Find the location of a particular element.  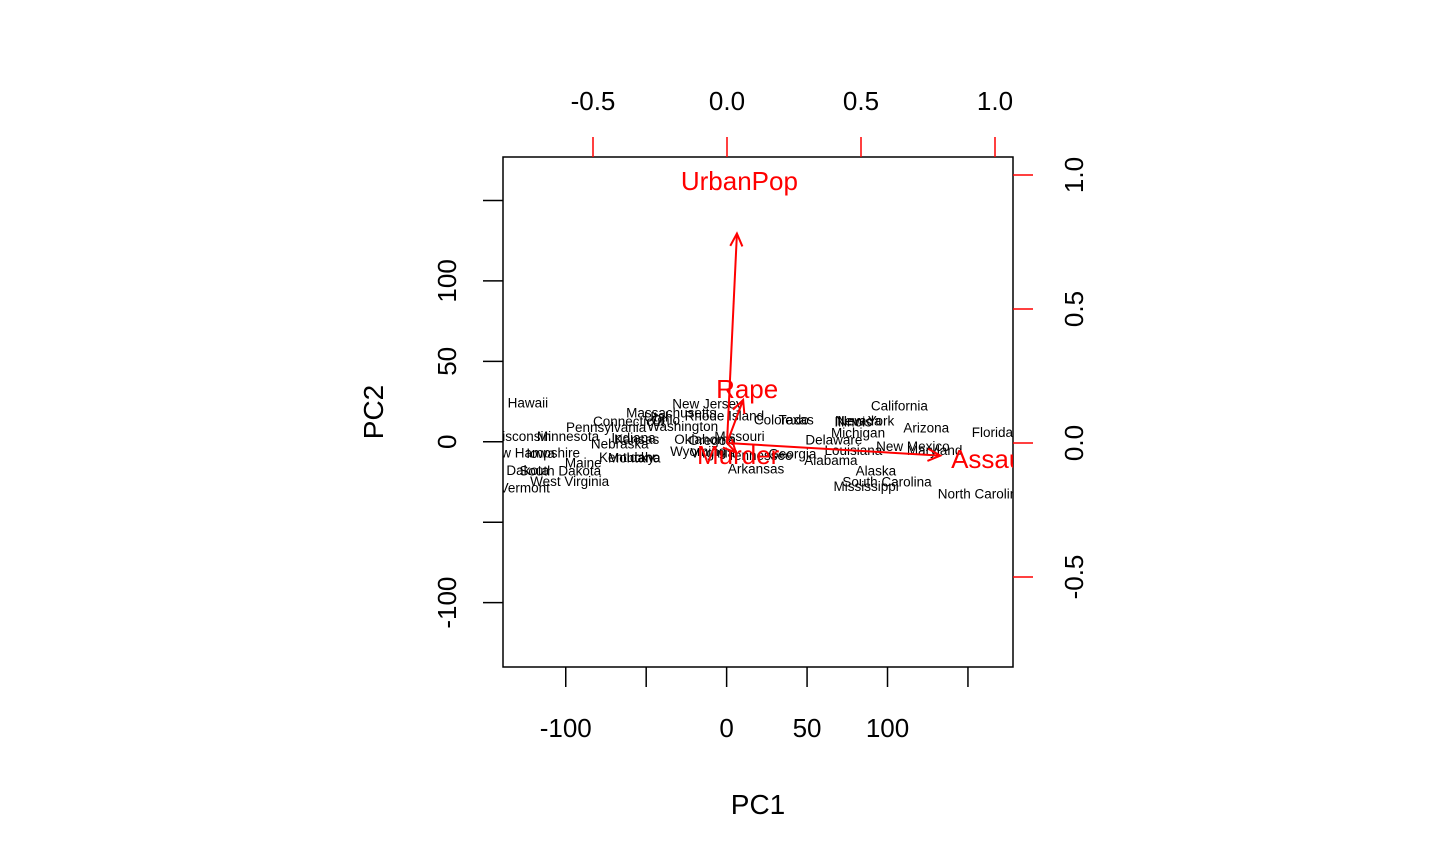

observation-label: Colorado is located at coordinates (781, 420).